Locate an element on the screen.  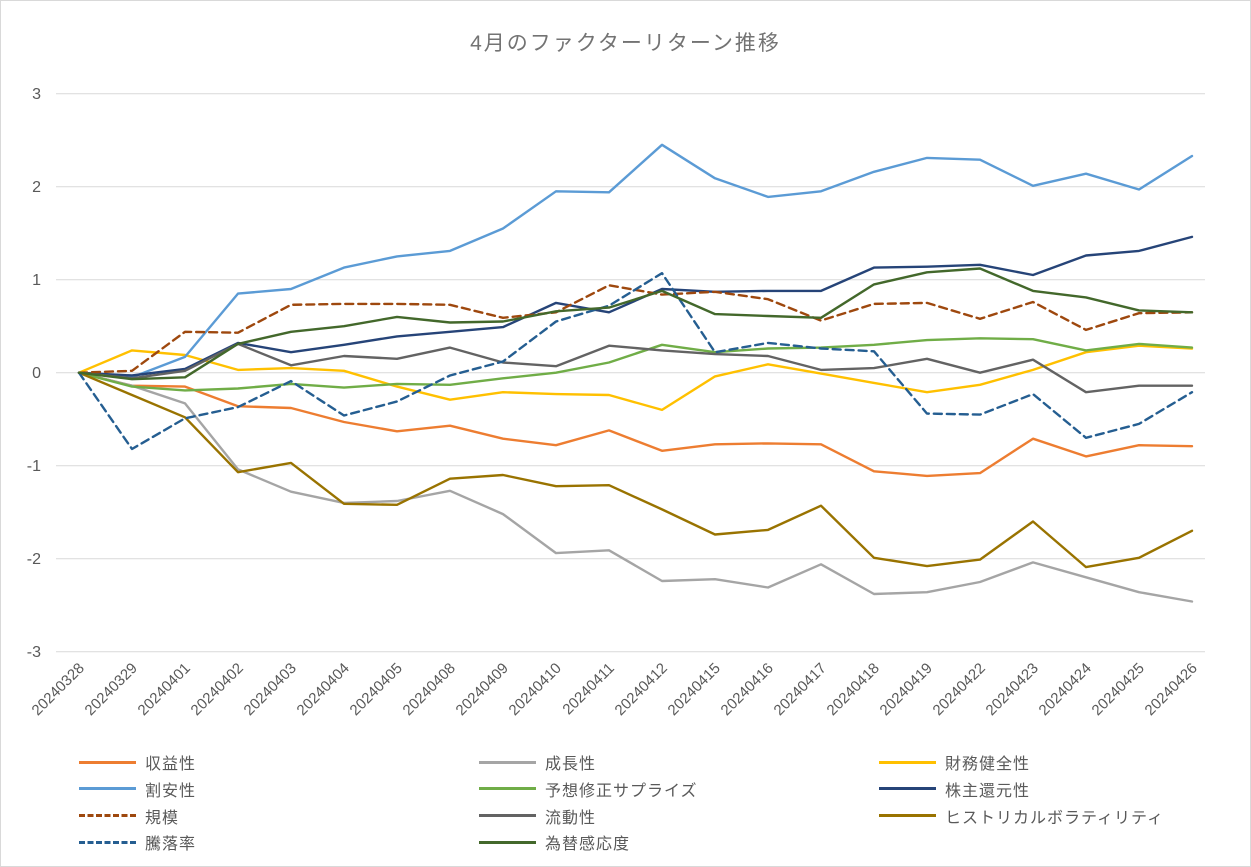
x-axis-tick-label: 20240403 is located at coordinates (270, 689).